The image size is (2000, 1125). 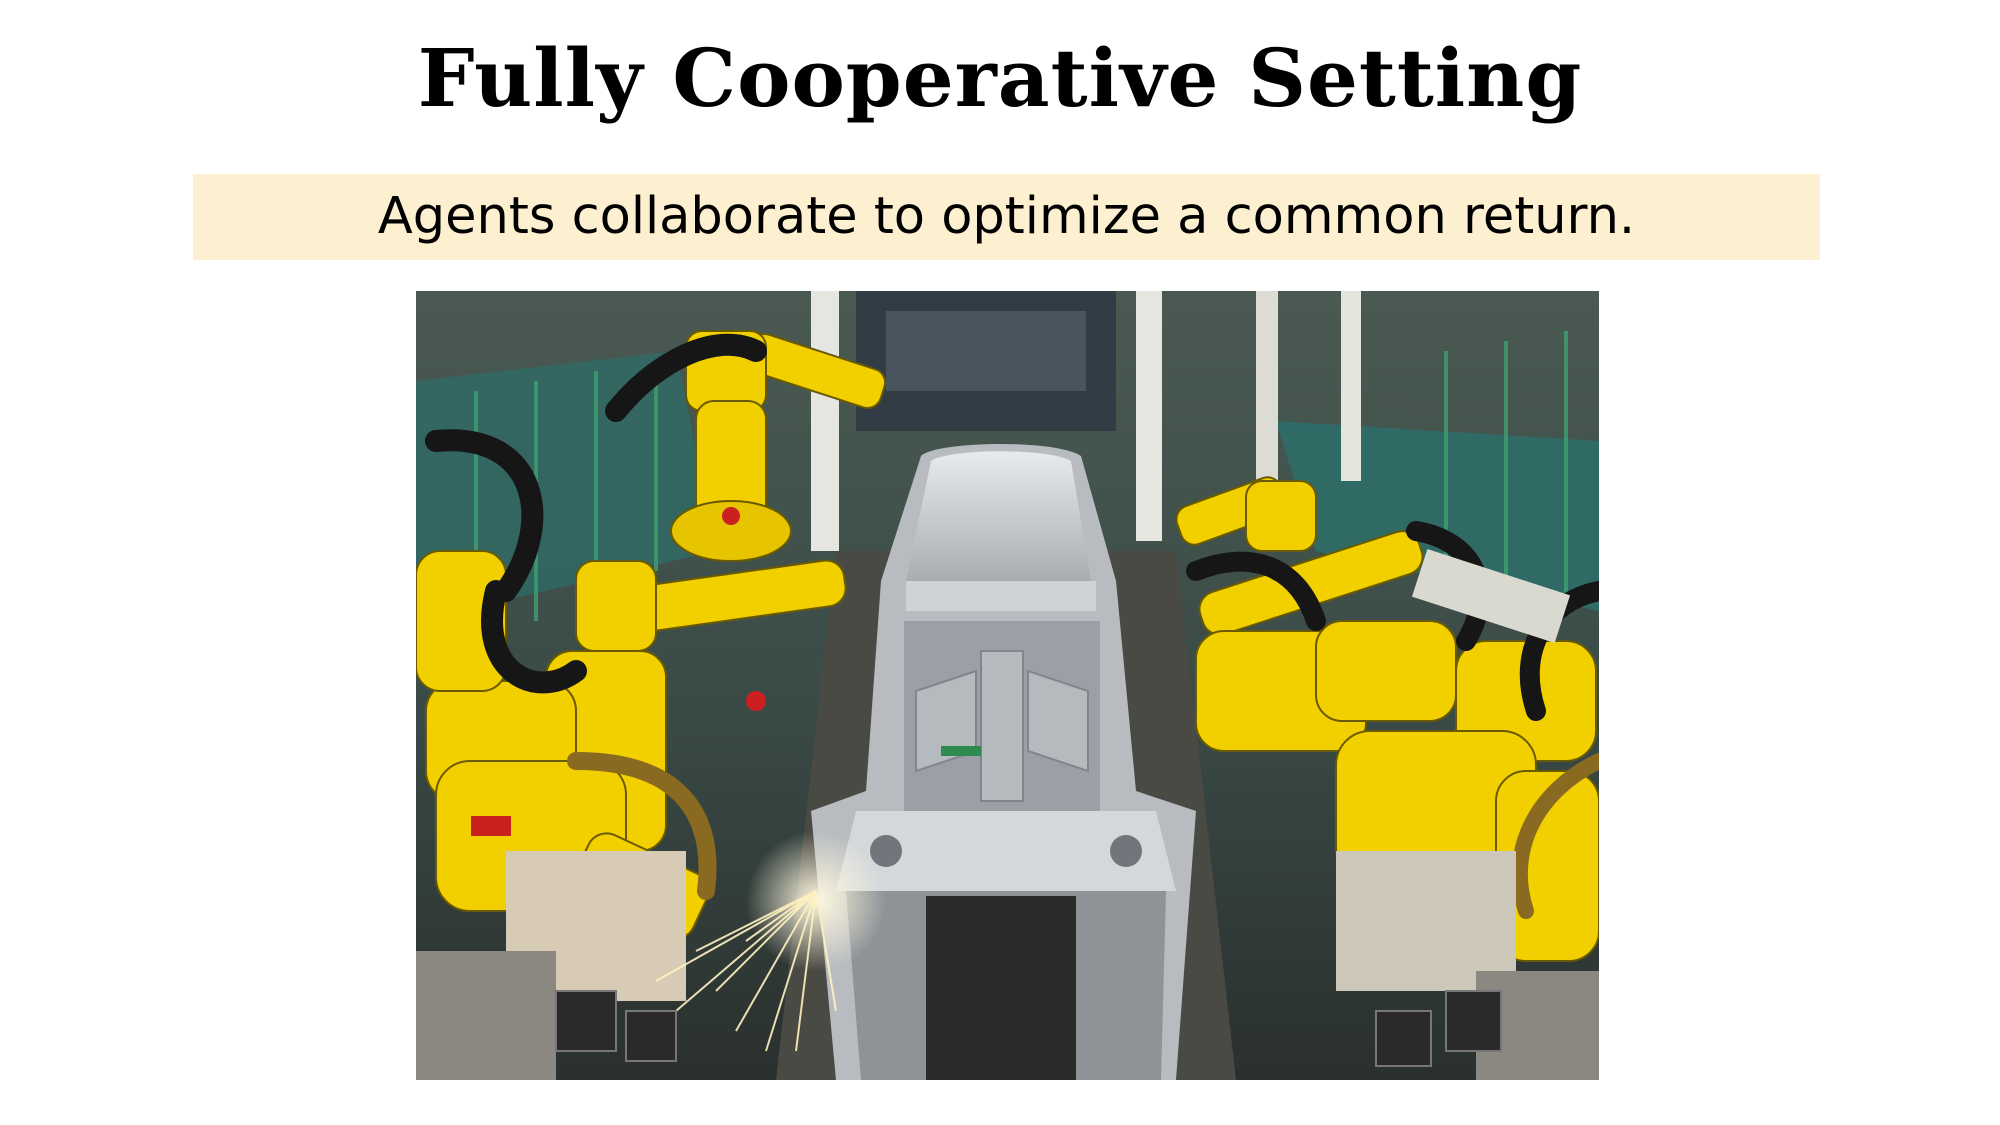 What do you see at coordinates (1387, 719) in the screenshot?
I see `robot-arms-right` at bounding box center [1387, 719].